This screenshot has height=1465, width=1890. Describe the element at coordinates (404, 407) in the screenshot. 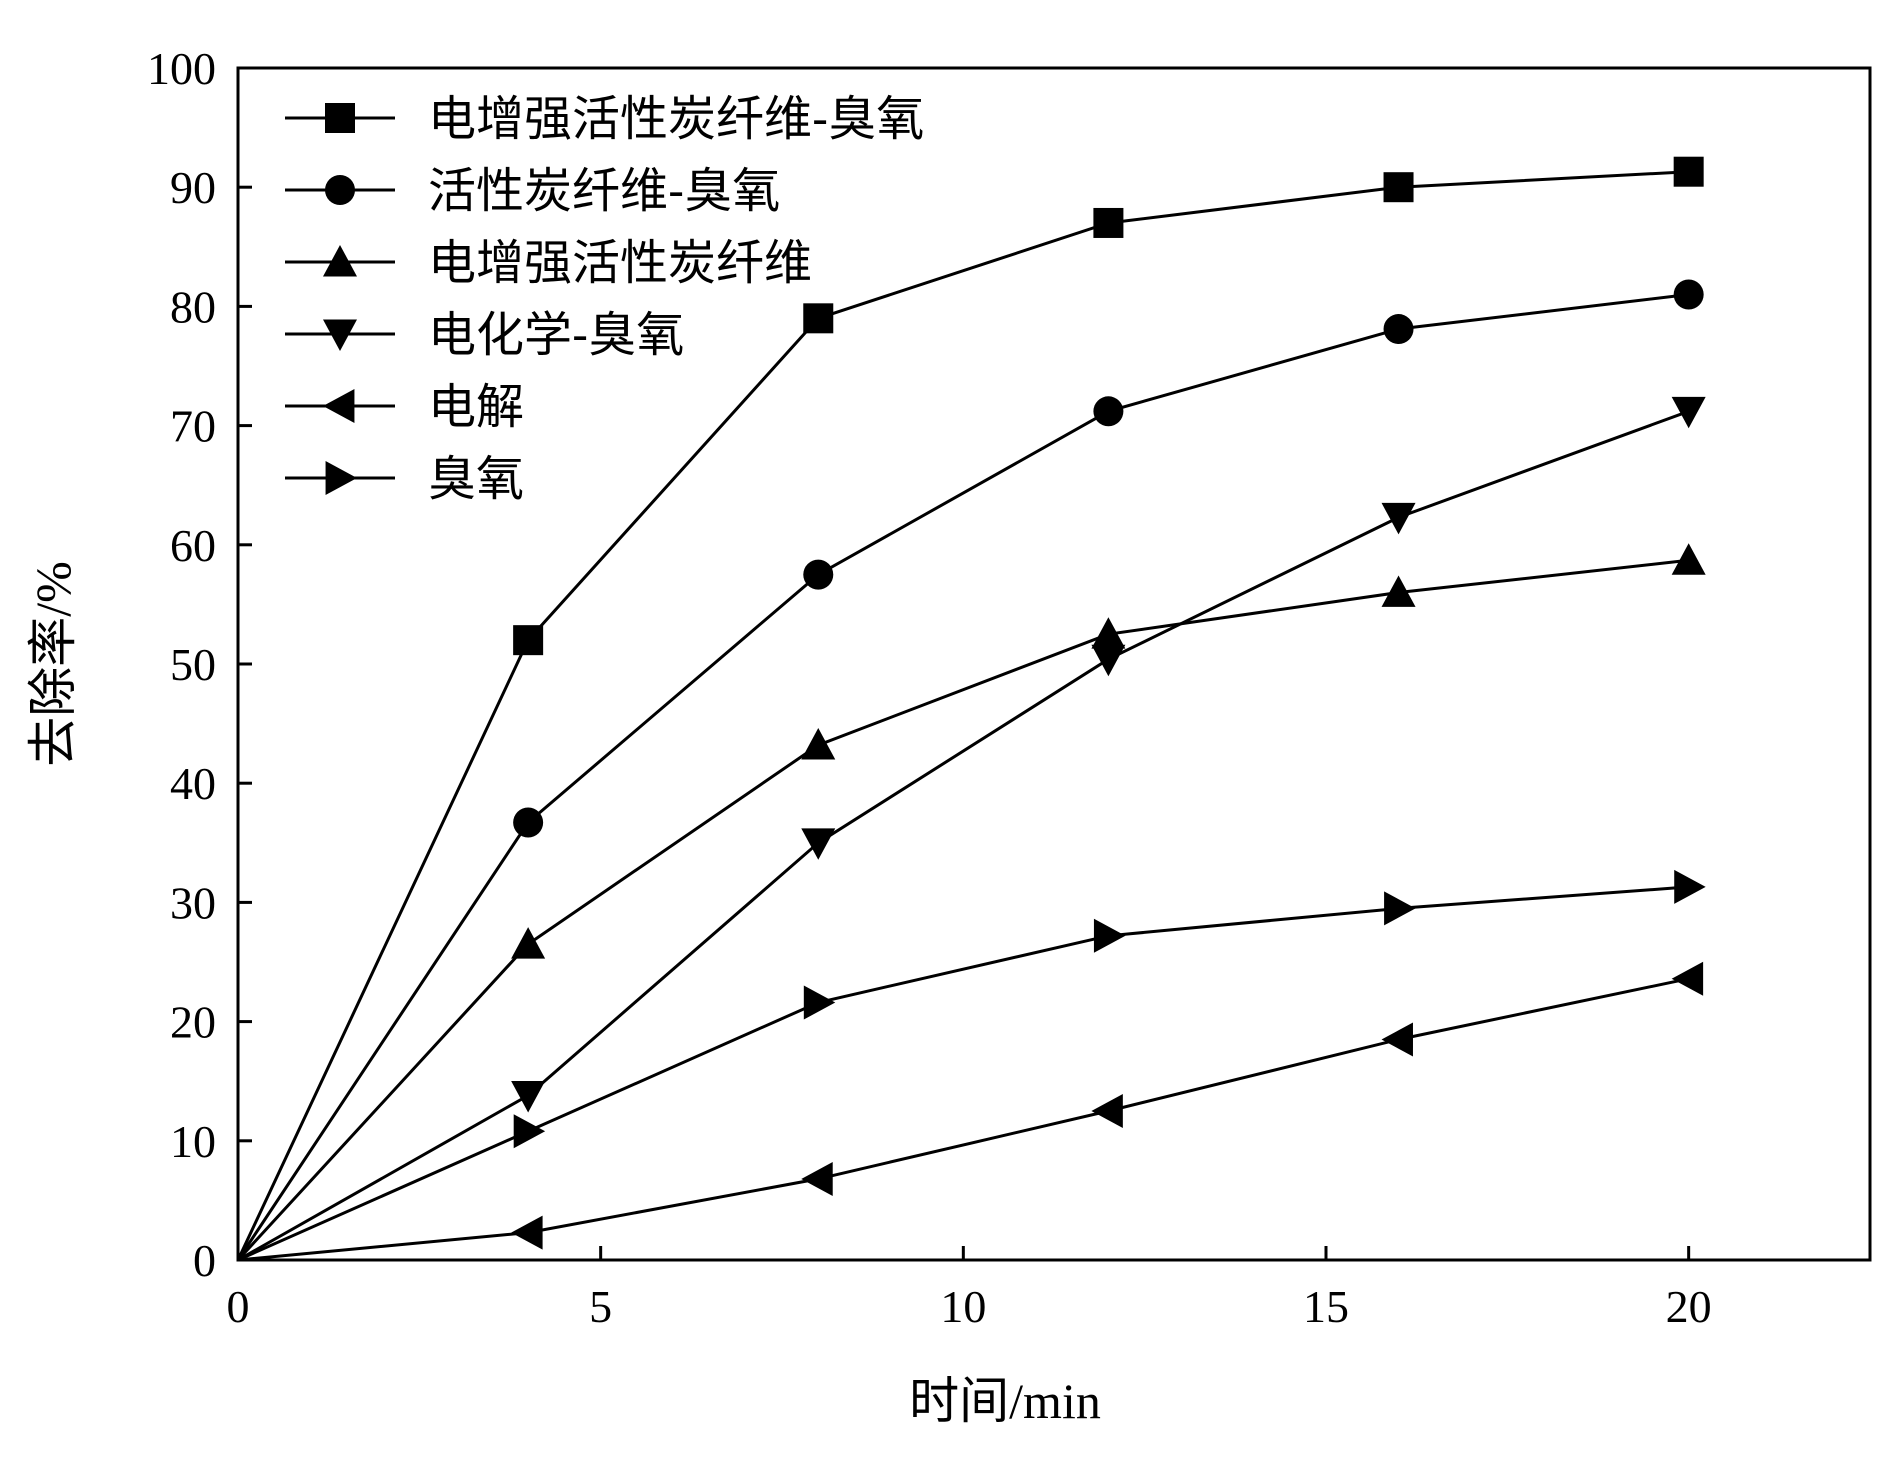

I see `legend-entry-4: 电解` at that location.